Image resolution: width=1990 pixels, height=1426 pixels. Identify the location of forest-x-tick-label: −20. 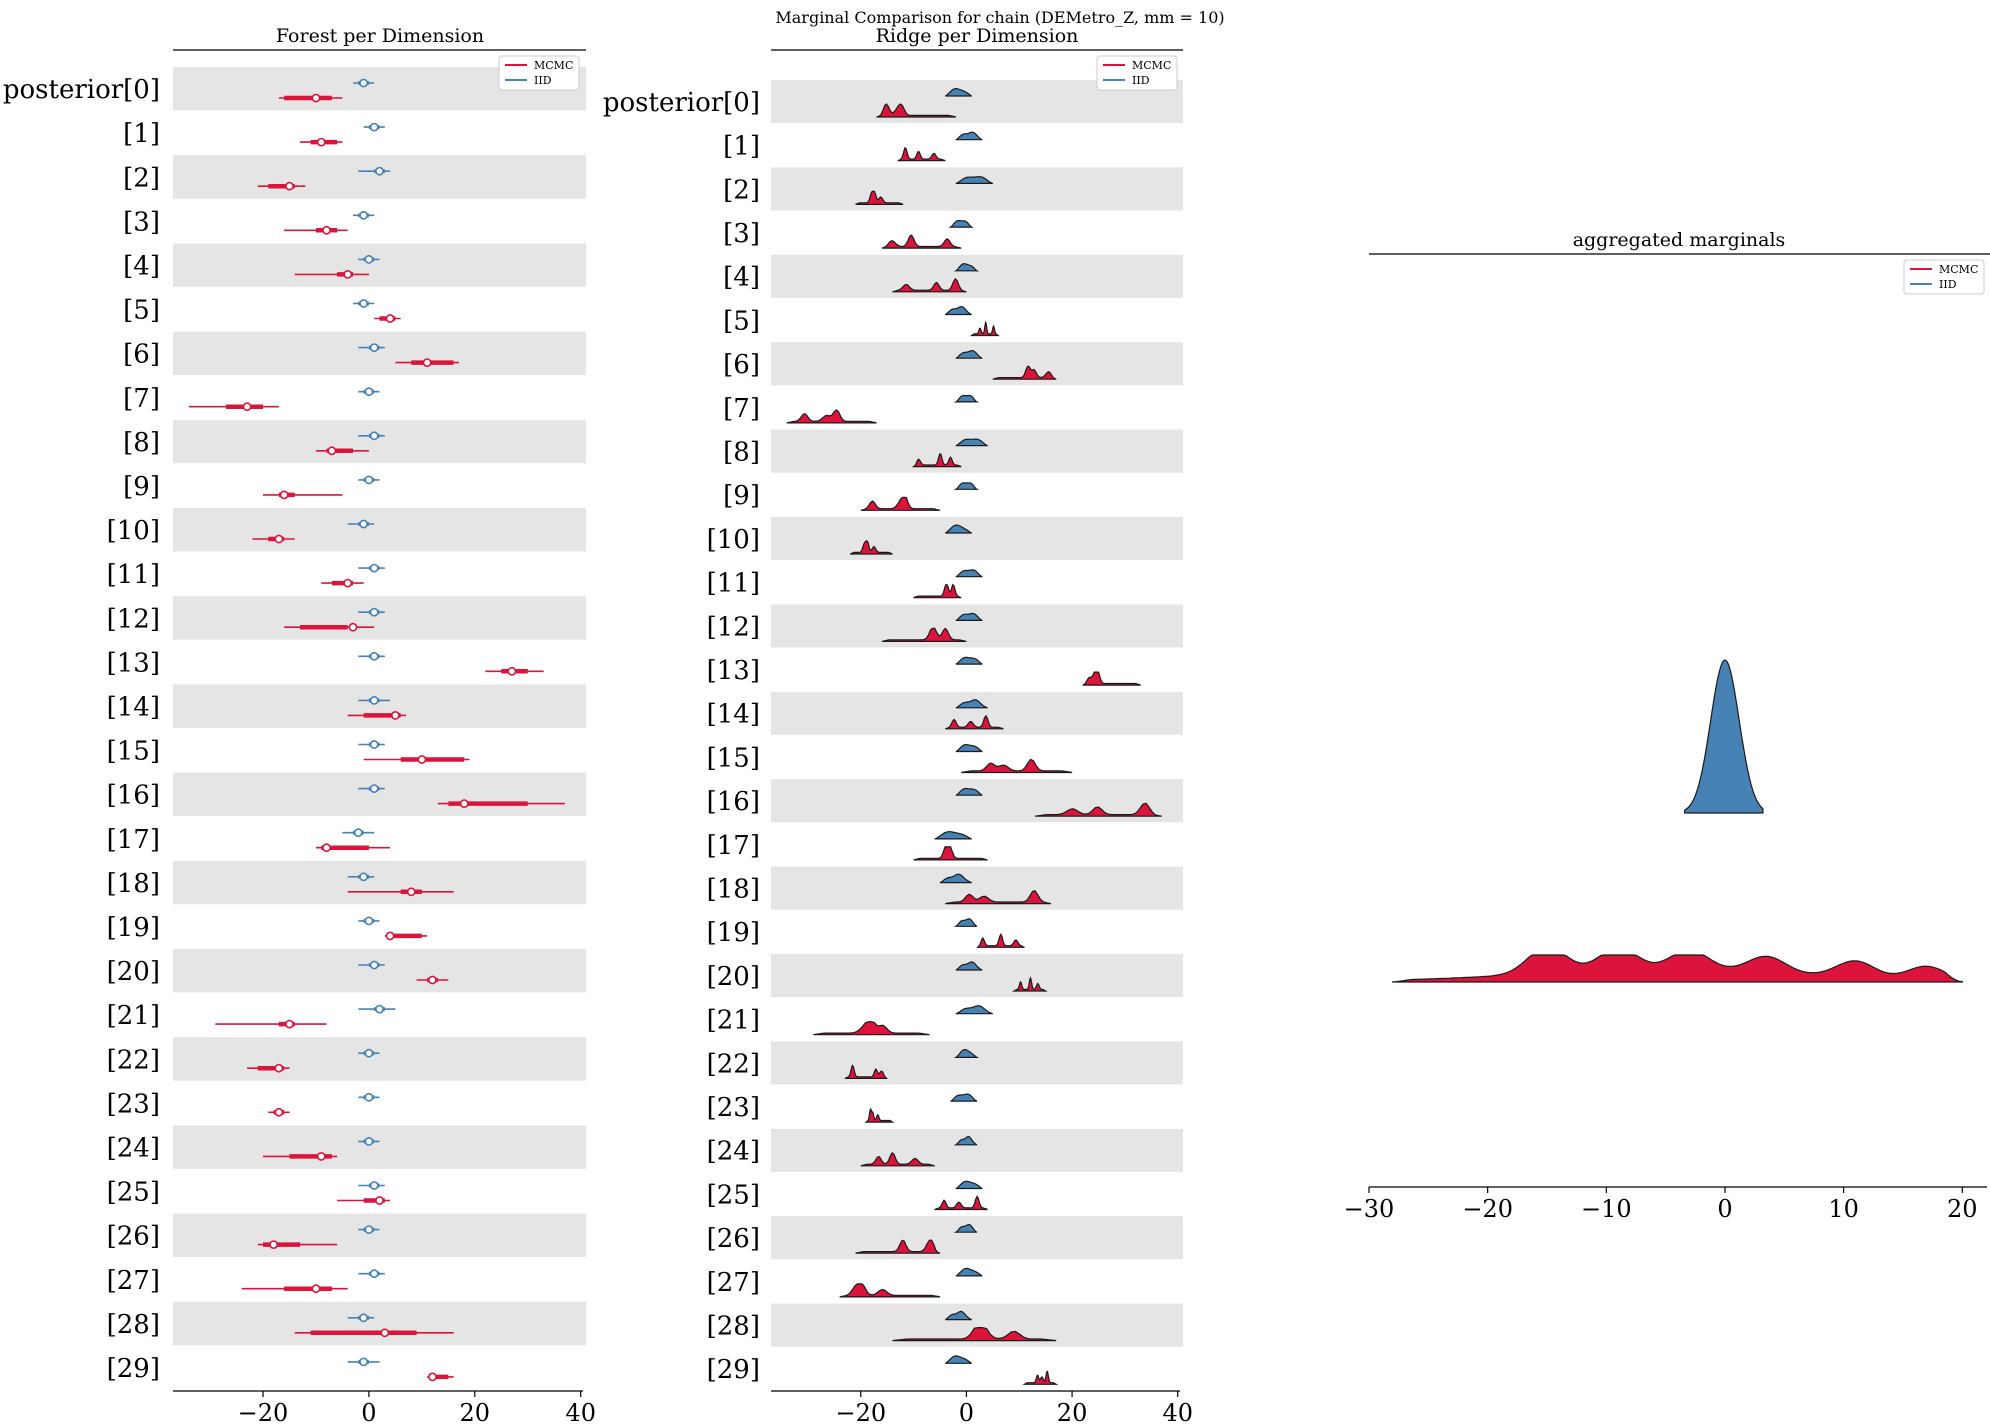
(263, 1412).